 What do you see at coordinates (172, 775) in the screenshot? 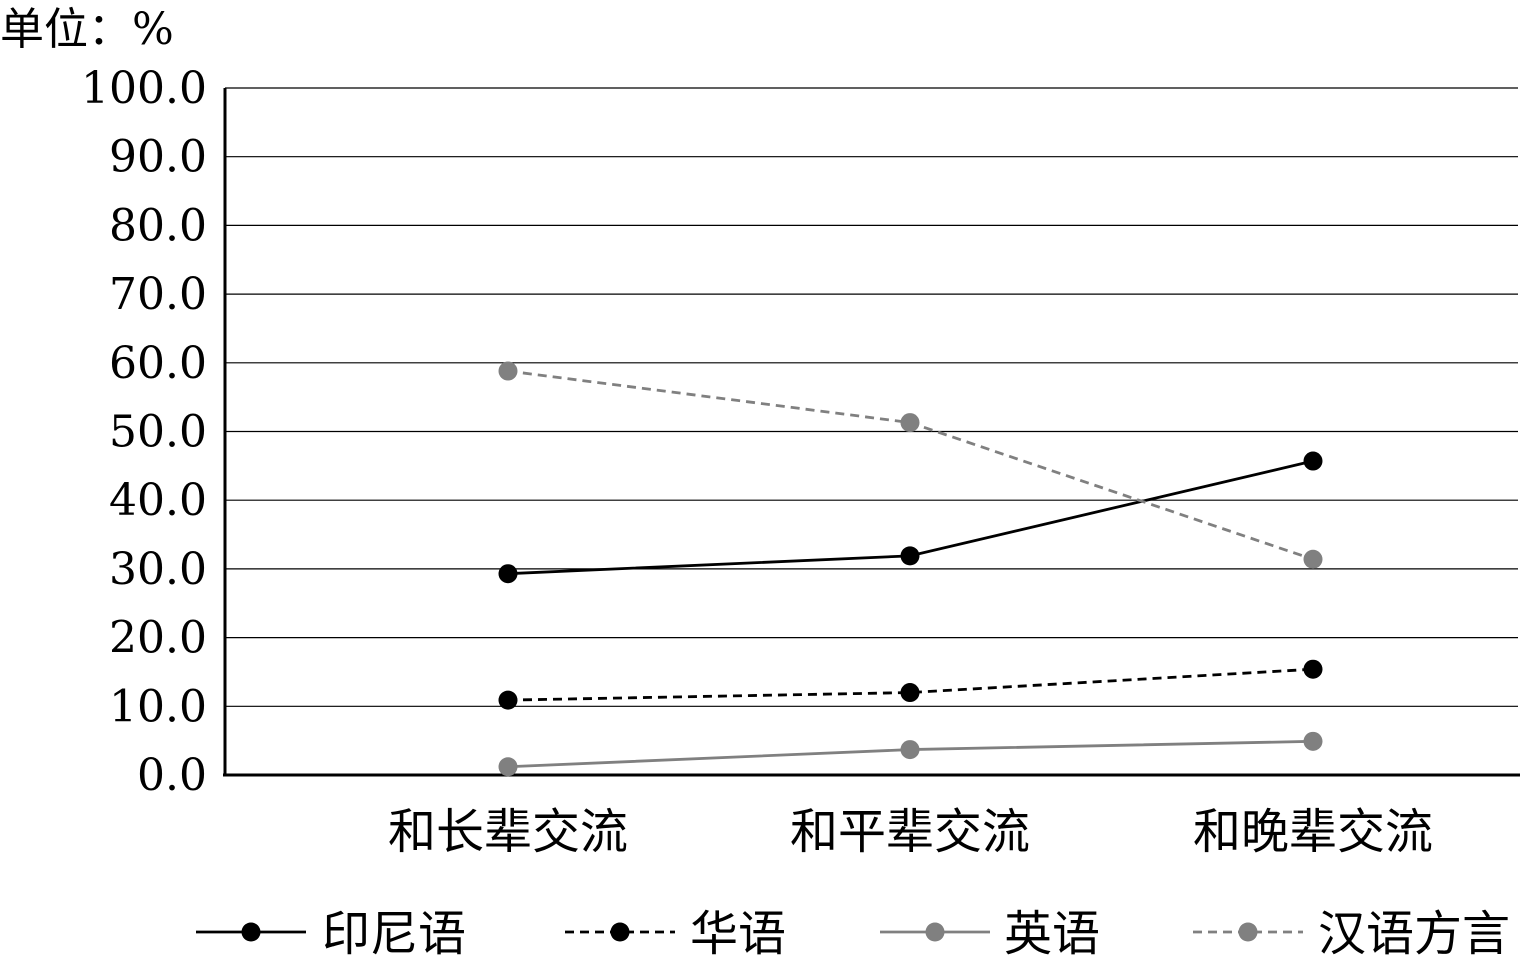
I see `y-tick-label: 0.0` at bounding box center [172, 775].